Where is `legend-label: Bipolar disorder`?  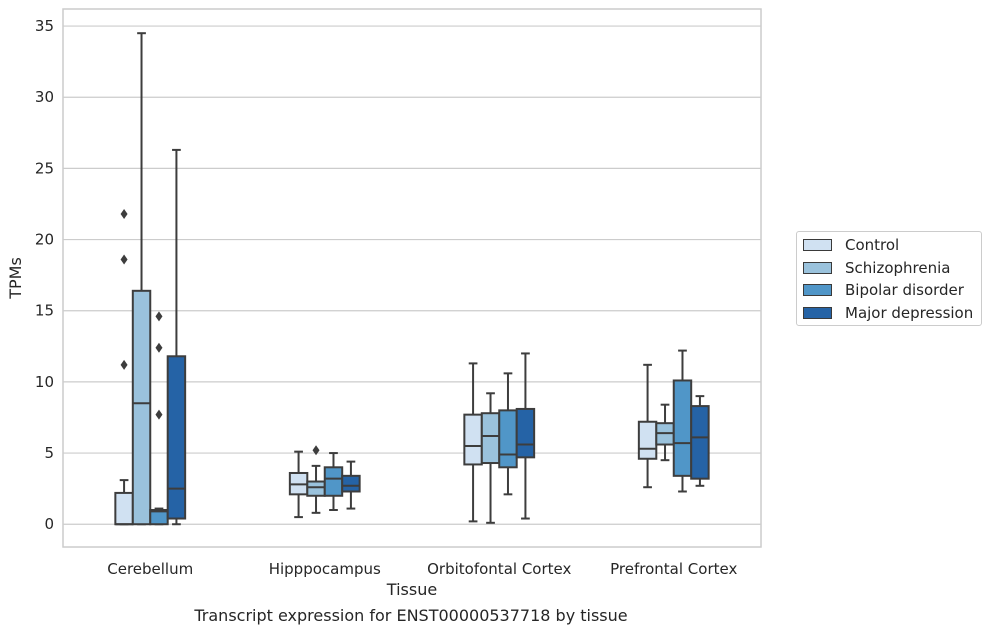
legend-label: Bipolar disorder is located at coordinates (904, 290).